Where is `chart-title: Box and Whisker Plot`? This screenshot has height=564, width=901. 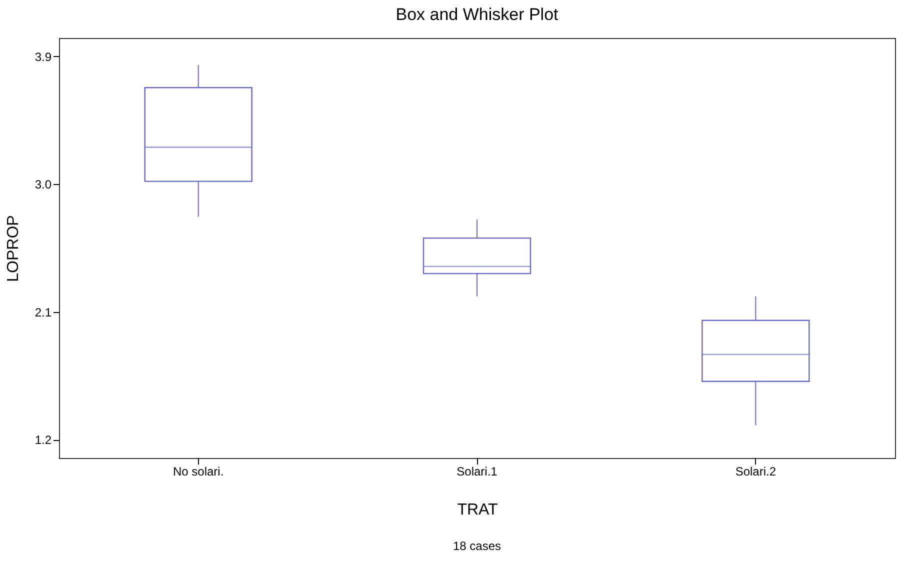
chart-title: Box and Whisker Plot is located at coordinates (477, 14).